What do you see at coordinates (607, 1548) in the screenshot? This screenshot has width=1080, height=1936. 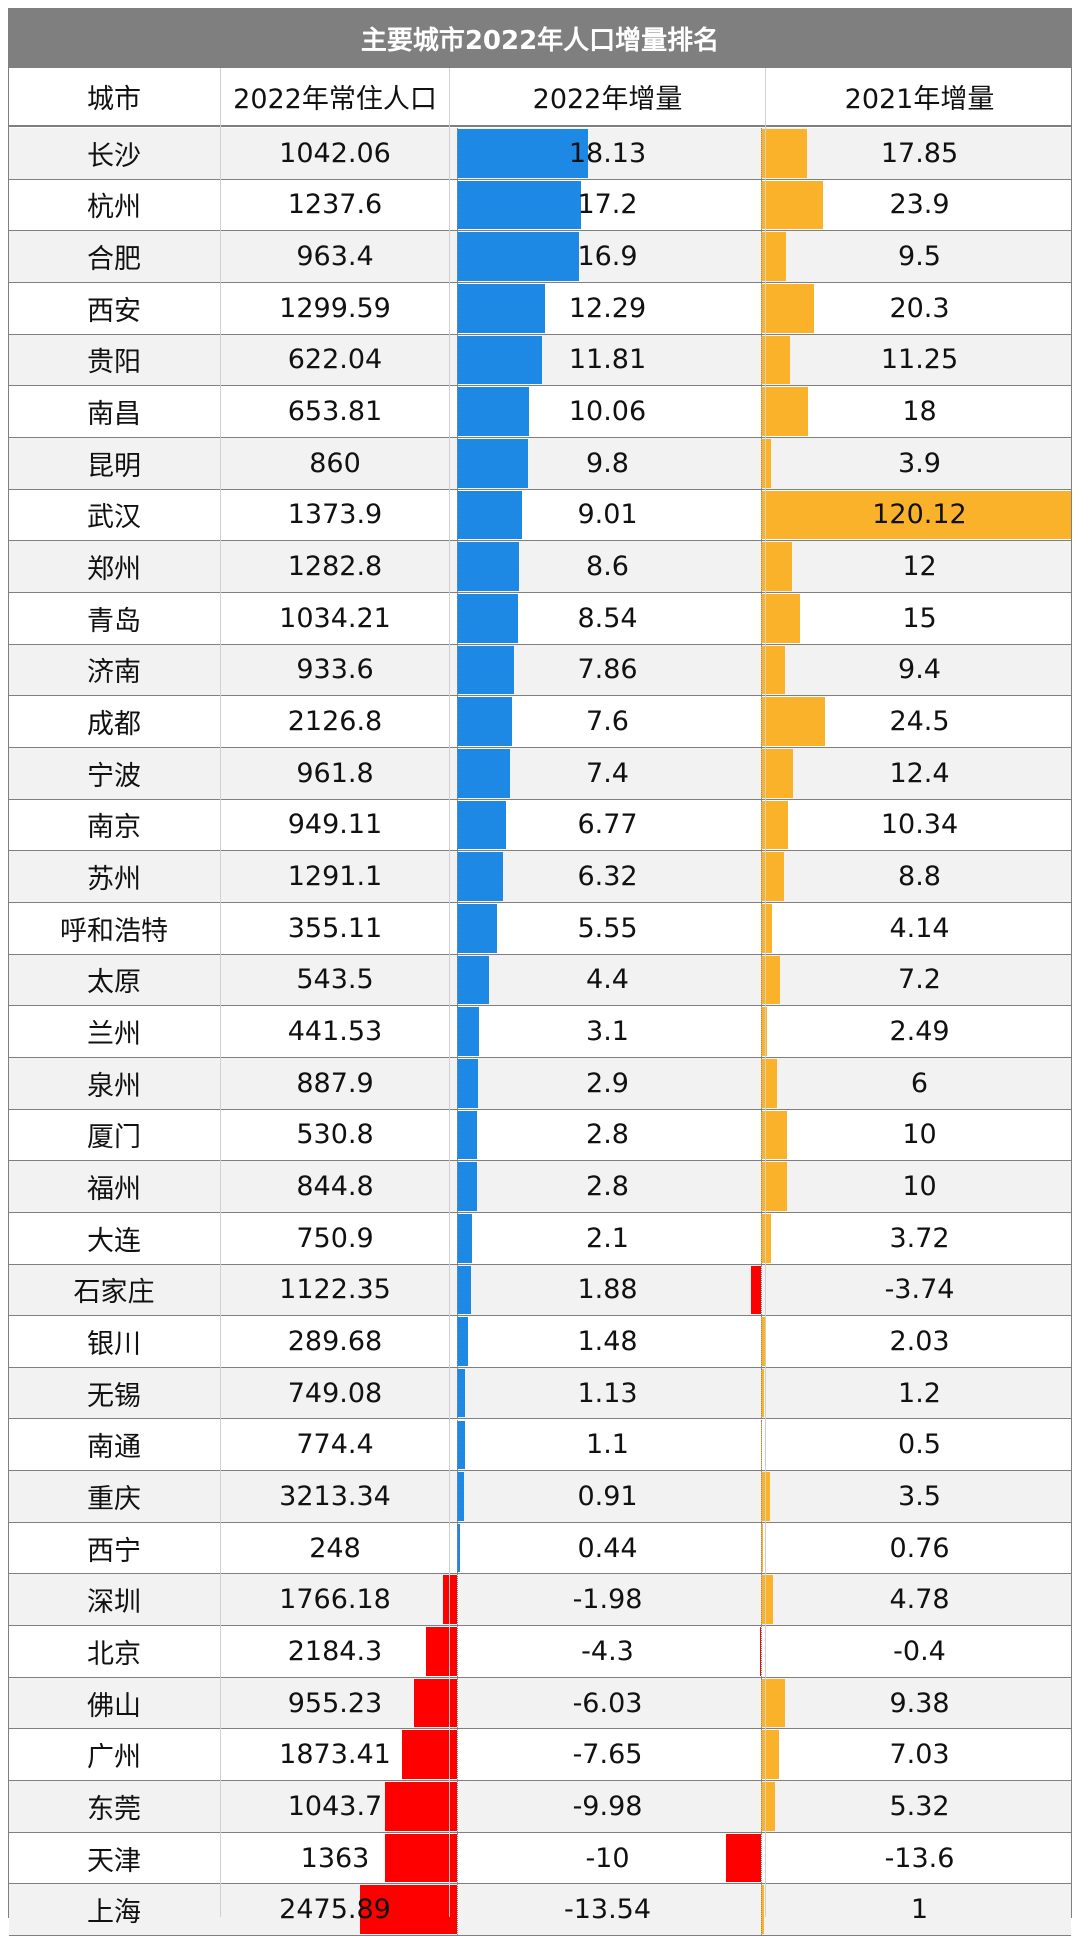 I see `cell-growth2022-text: 0.44` at bounding box center [607, 1548].